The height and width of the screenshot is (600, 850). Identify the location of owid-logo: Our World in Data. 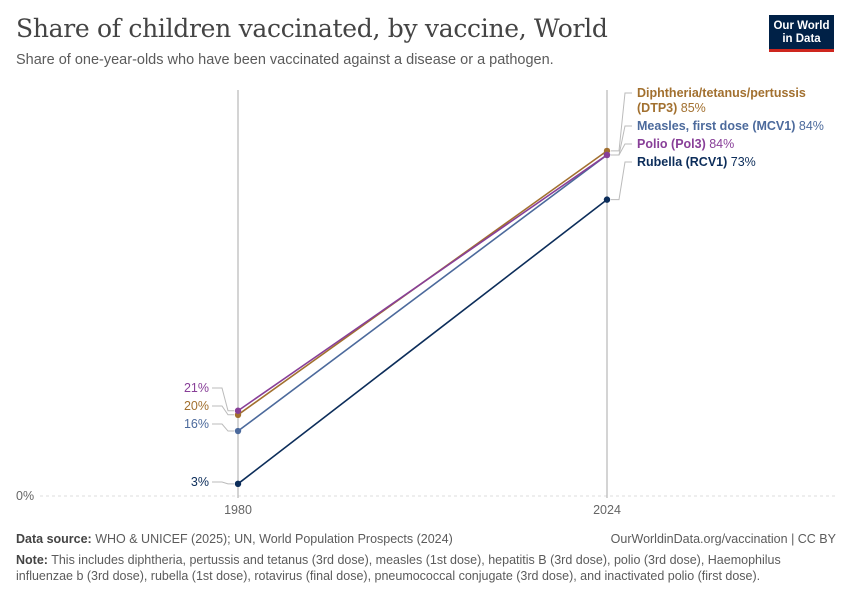
(801, 33).